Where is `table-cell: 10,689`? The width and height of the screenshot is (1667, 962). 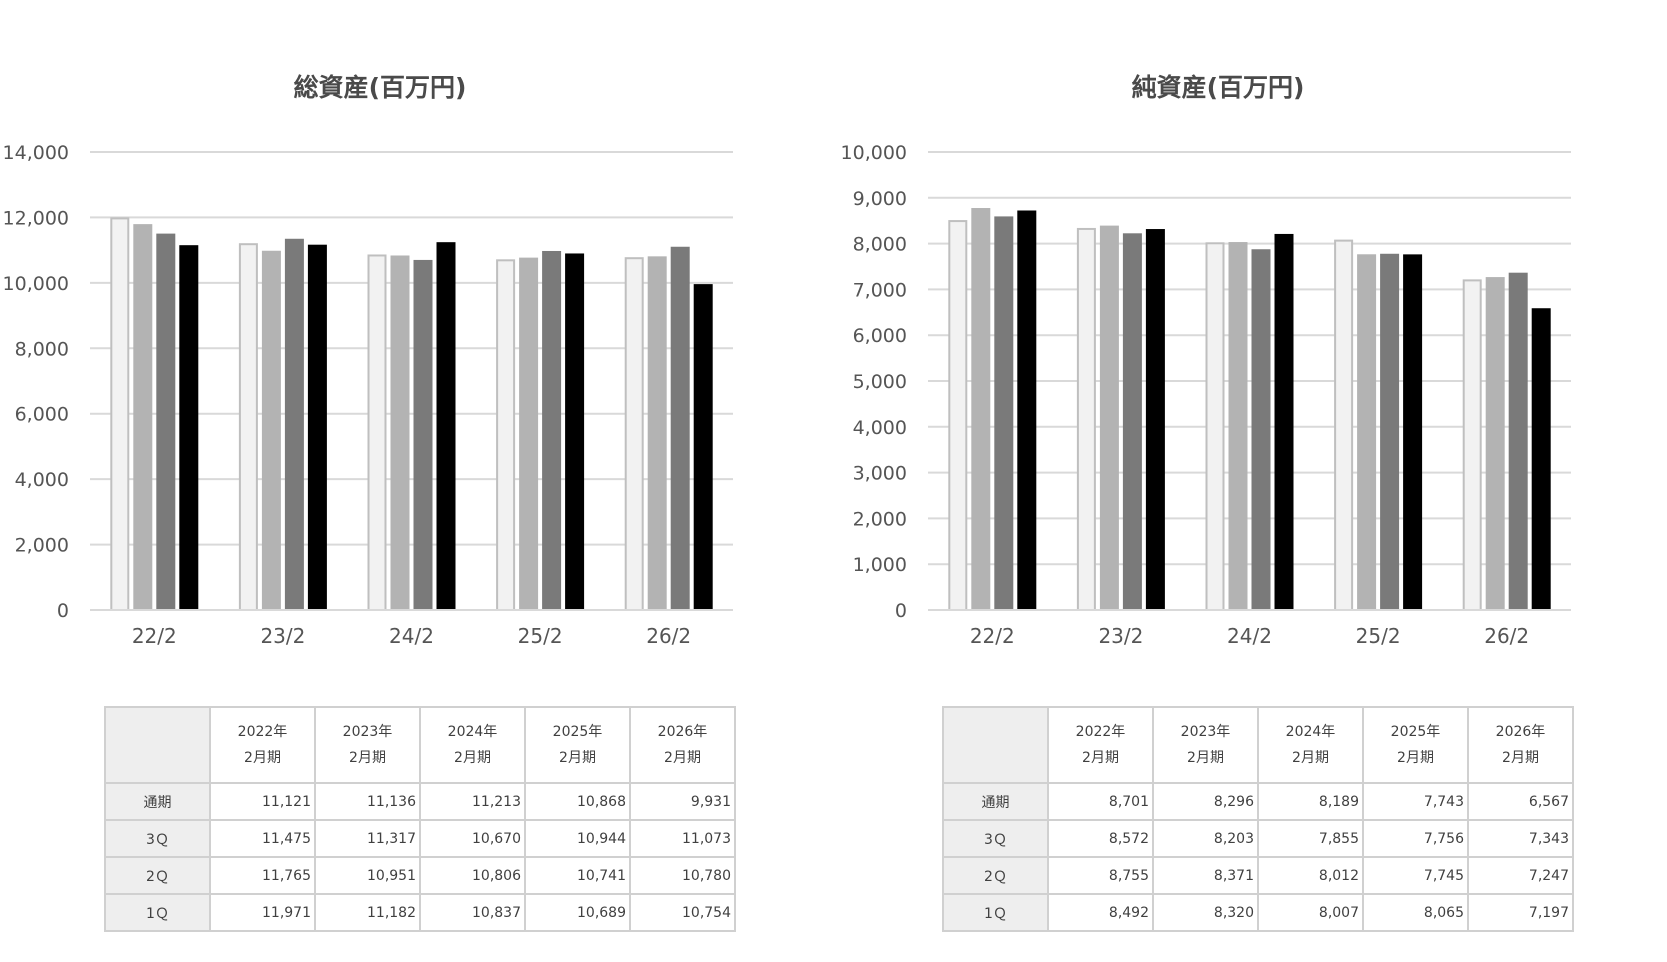
table-cell: 10,689 is located at coordinates (577, 912).